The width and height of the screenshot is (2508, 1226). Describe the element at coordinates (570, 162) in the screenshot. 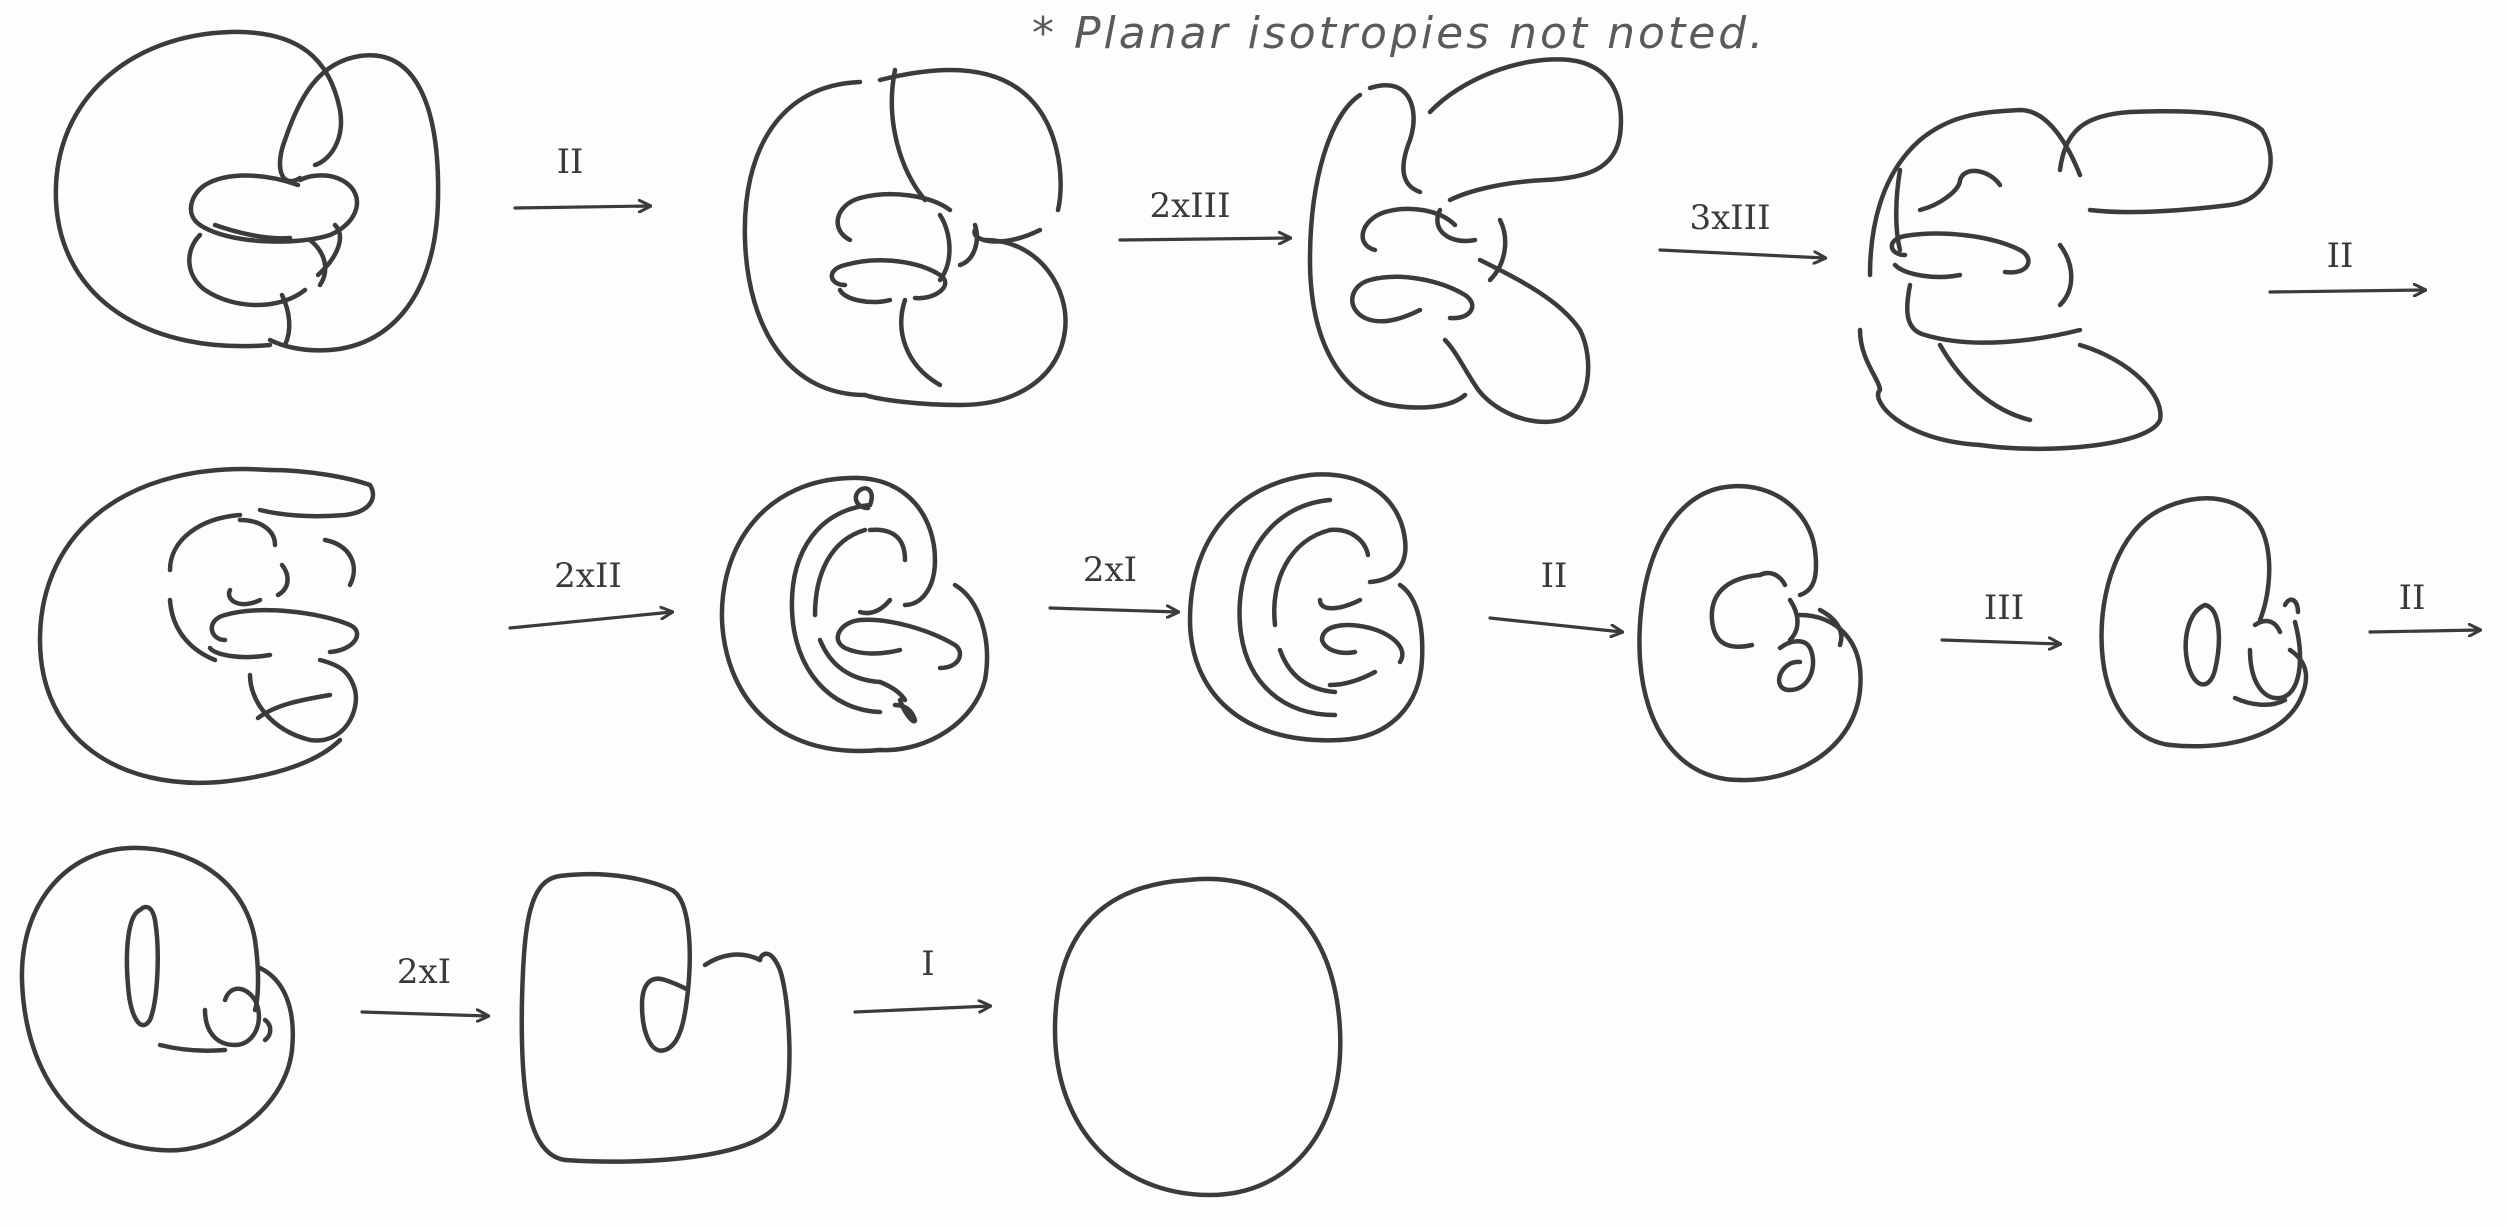

I see `move-label-1: II` at that location.